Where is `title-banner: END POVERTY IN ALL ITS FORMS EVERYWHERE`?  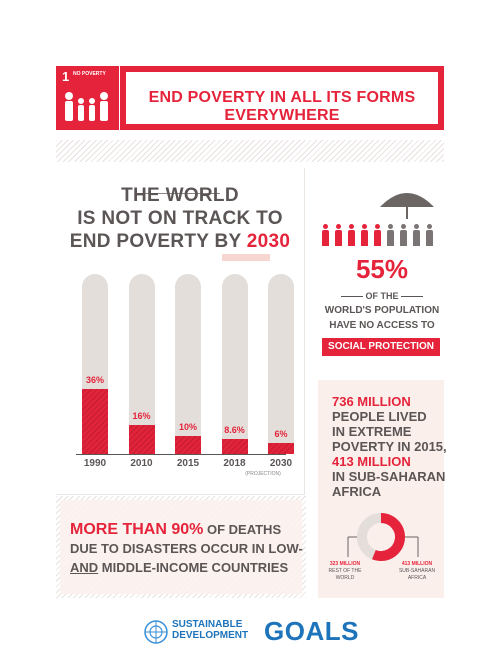
title-banner: END POVERTY IN ALL ITS FORMS EVERYWHERE is located at coordinates (282, 98).